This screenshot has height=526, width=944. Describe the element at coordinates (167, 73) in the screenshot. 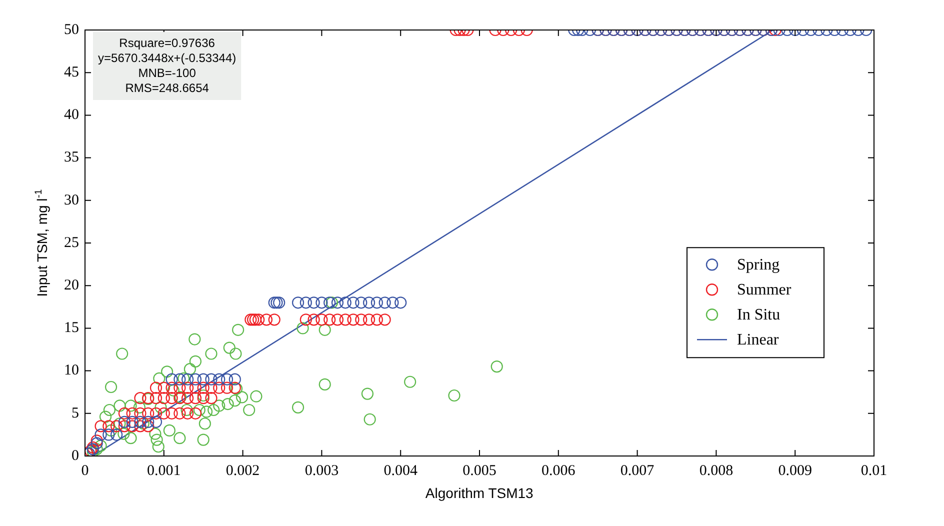

I see `annotation: MNB=-100` at that location.